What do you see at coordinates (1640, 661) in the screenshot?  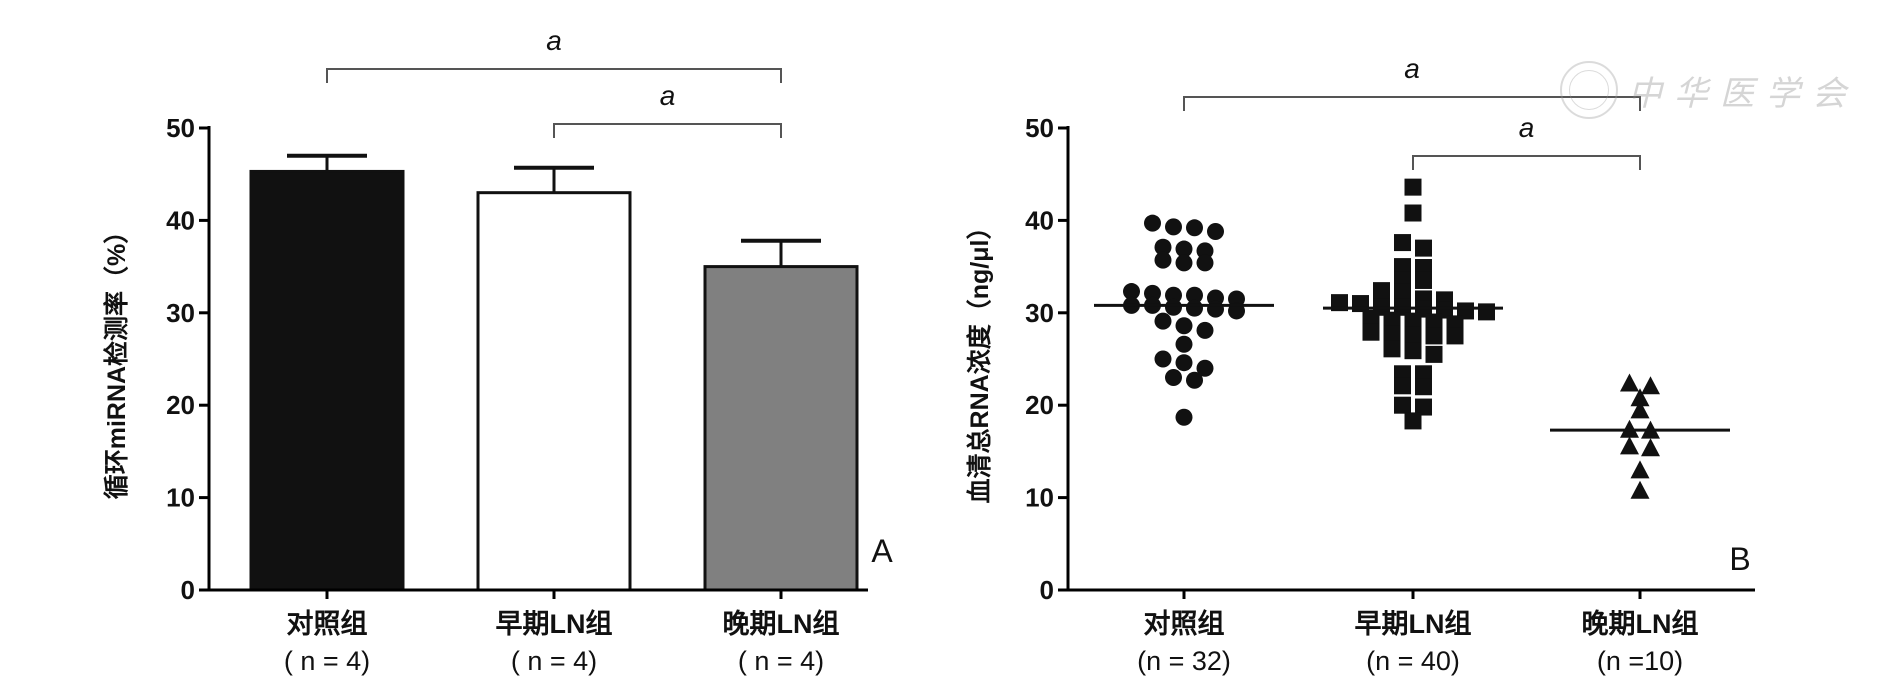 I see `x-group-size-label: (n =10)` at bounding box center [1640, 661].